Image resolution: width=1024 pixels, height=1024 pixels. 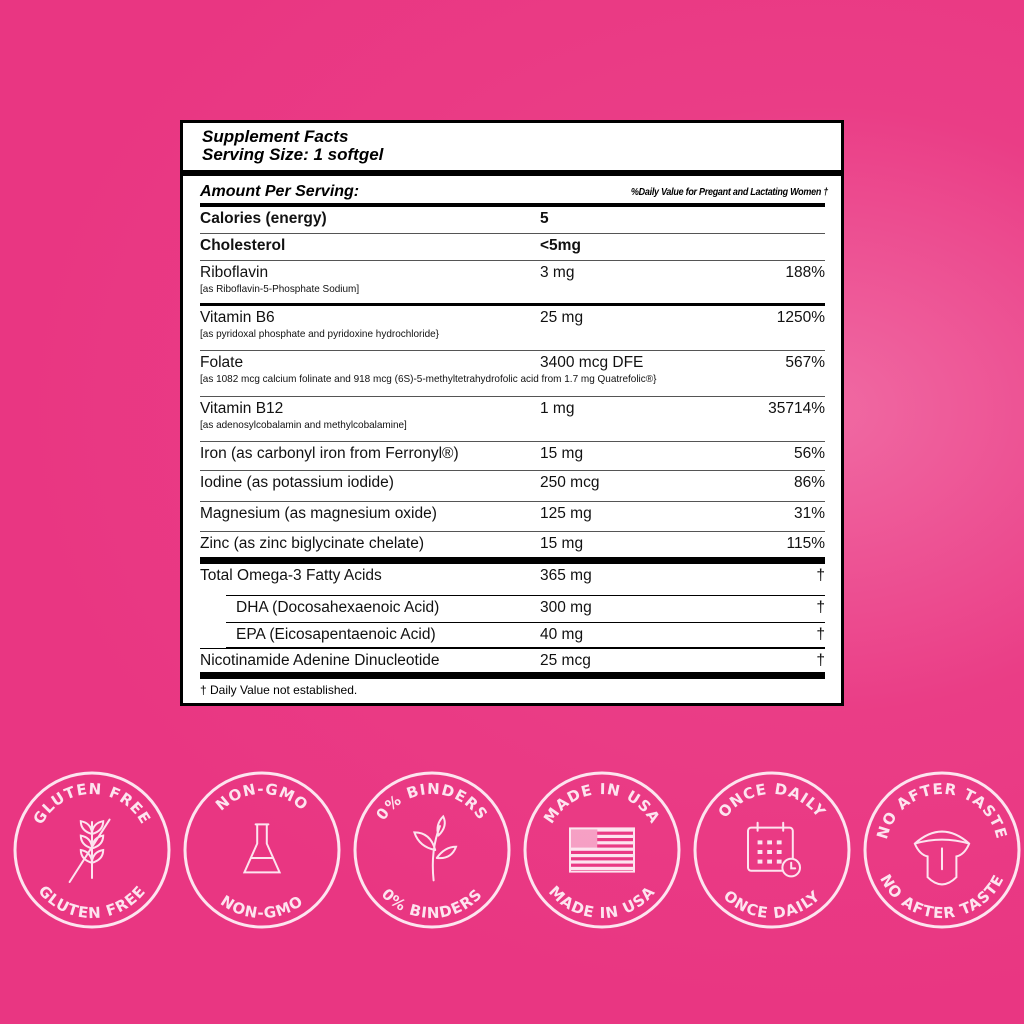 I want to click on nutrient-name: Iron (as carbonyl iron from Ferronyl®), so click(x=329, y=453).